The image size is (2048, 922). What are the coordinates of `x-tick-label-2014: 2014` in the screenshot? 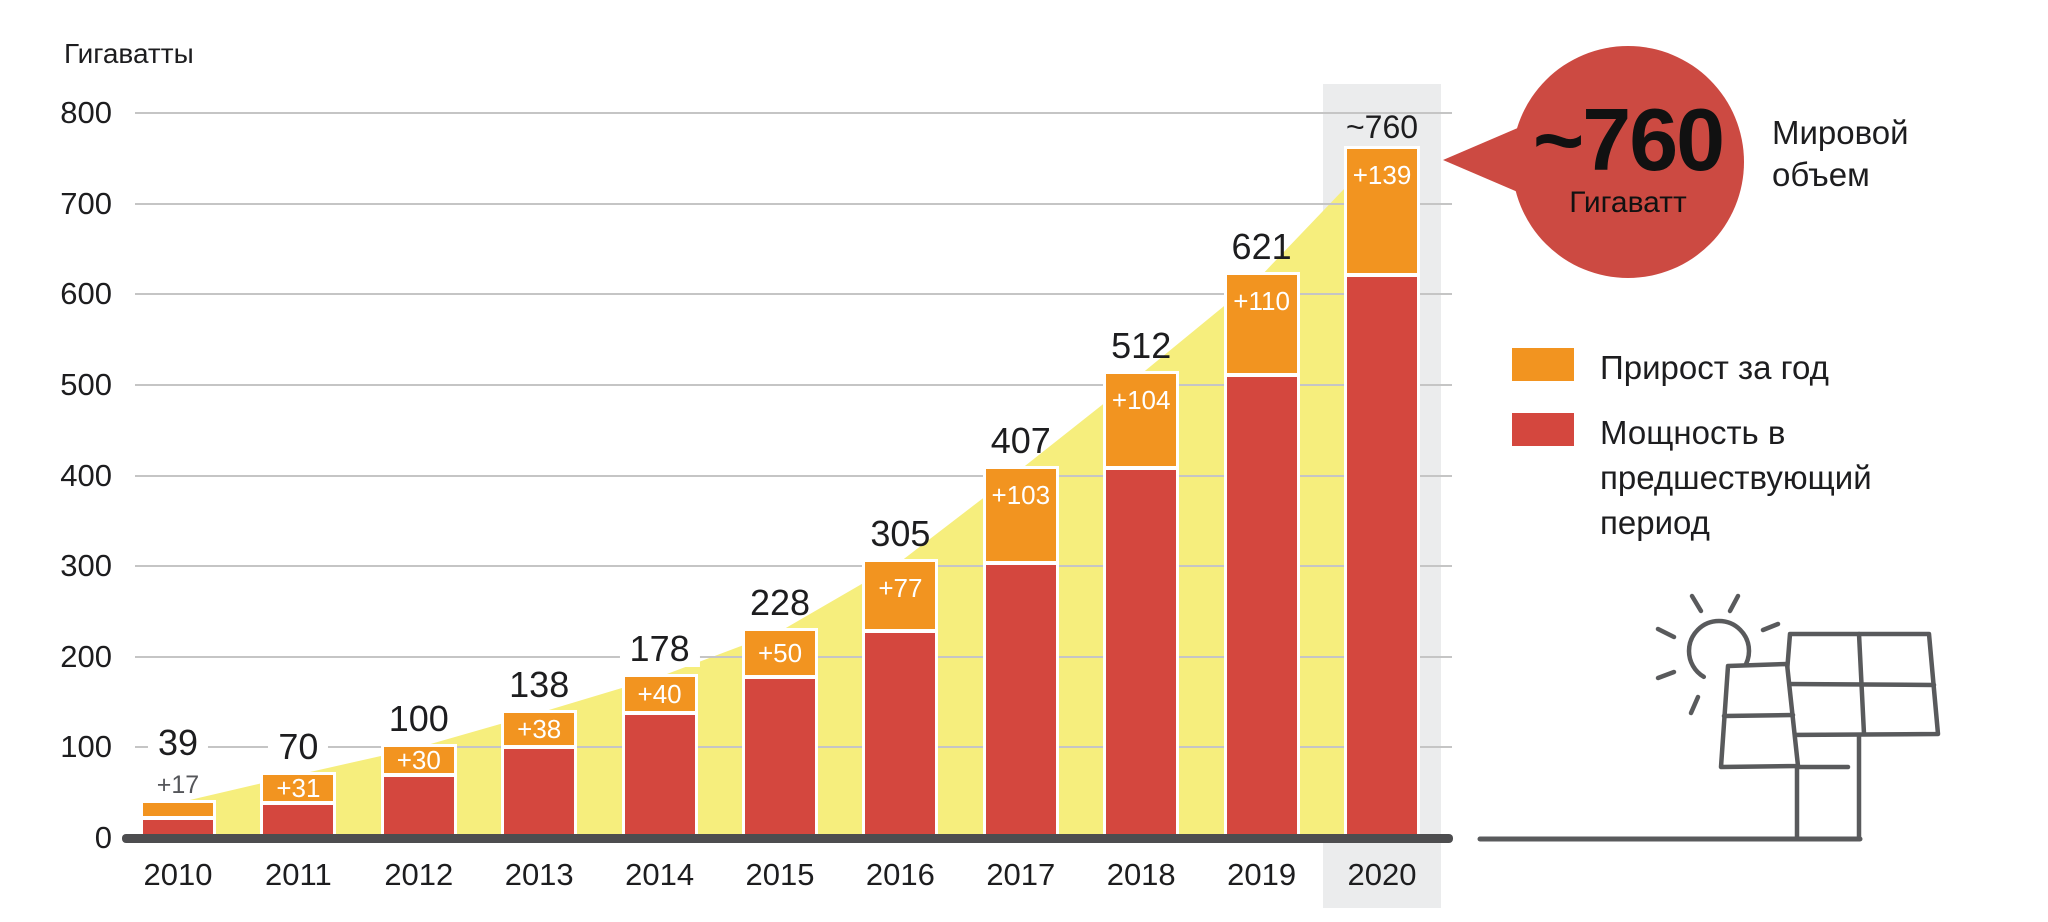 It's located at (660, 874).